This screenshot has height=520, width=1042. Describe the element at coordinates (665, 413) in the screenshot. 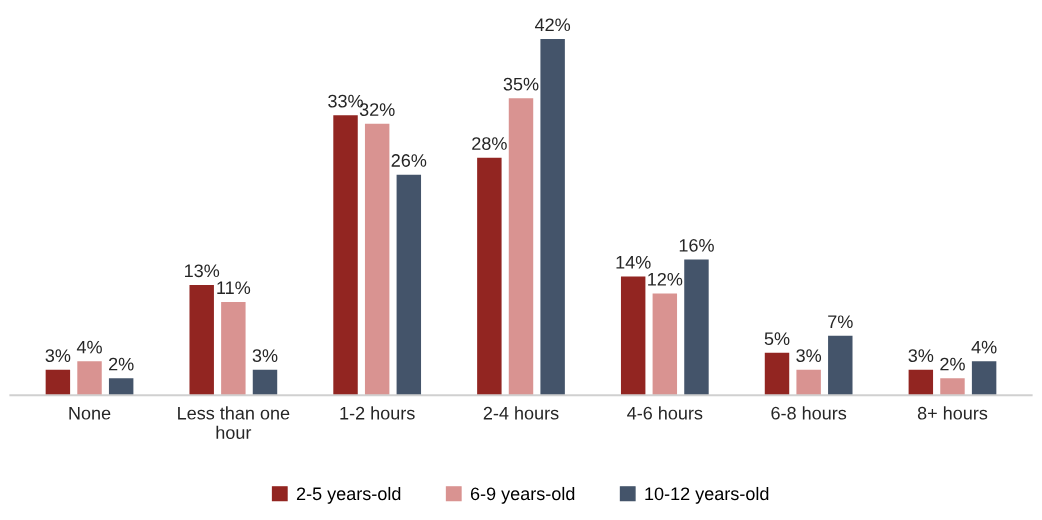

I see `x-tick-label: 4-6 hours` at that location.